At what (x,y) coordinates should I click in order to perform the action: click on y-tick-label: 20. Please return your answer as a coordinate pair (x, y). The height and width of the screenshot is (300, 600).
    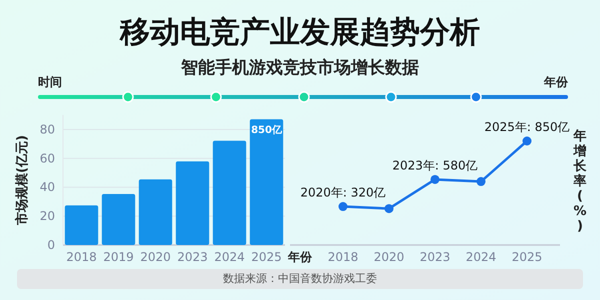
    Looking at the image, I should click on (47, 216).